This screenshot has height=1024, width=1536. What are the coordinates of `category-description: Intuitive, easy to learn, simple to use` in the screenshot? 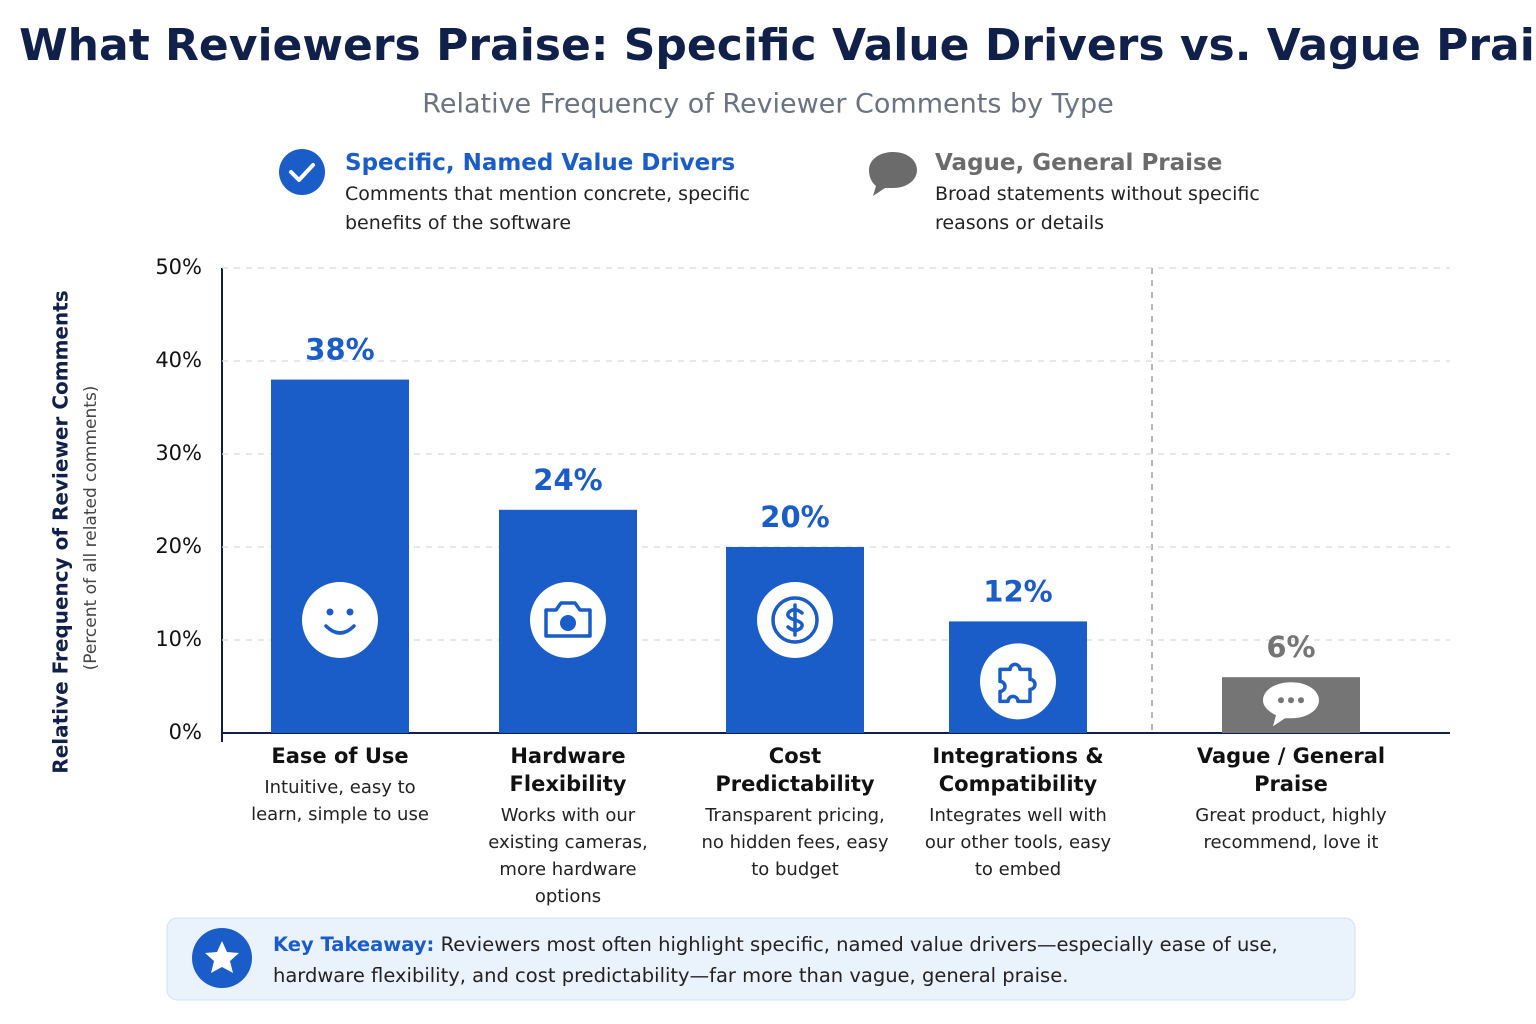 It's located at (340, 801).